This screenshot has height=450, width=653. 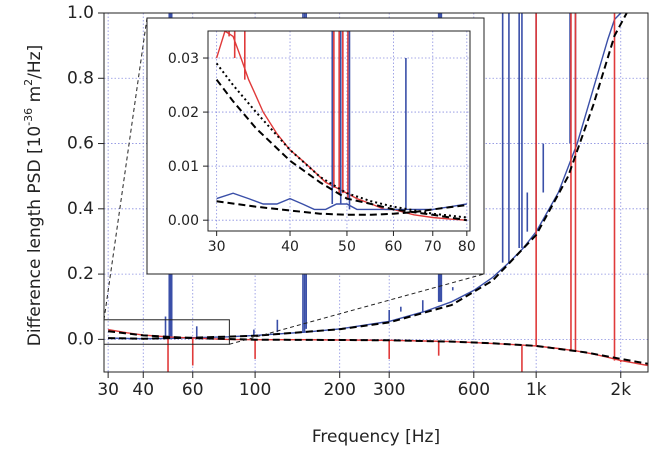 I want to click on main-x-tick-label: 600, so click(x=474, y=390).